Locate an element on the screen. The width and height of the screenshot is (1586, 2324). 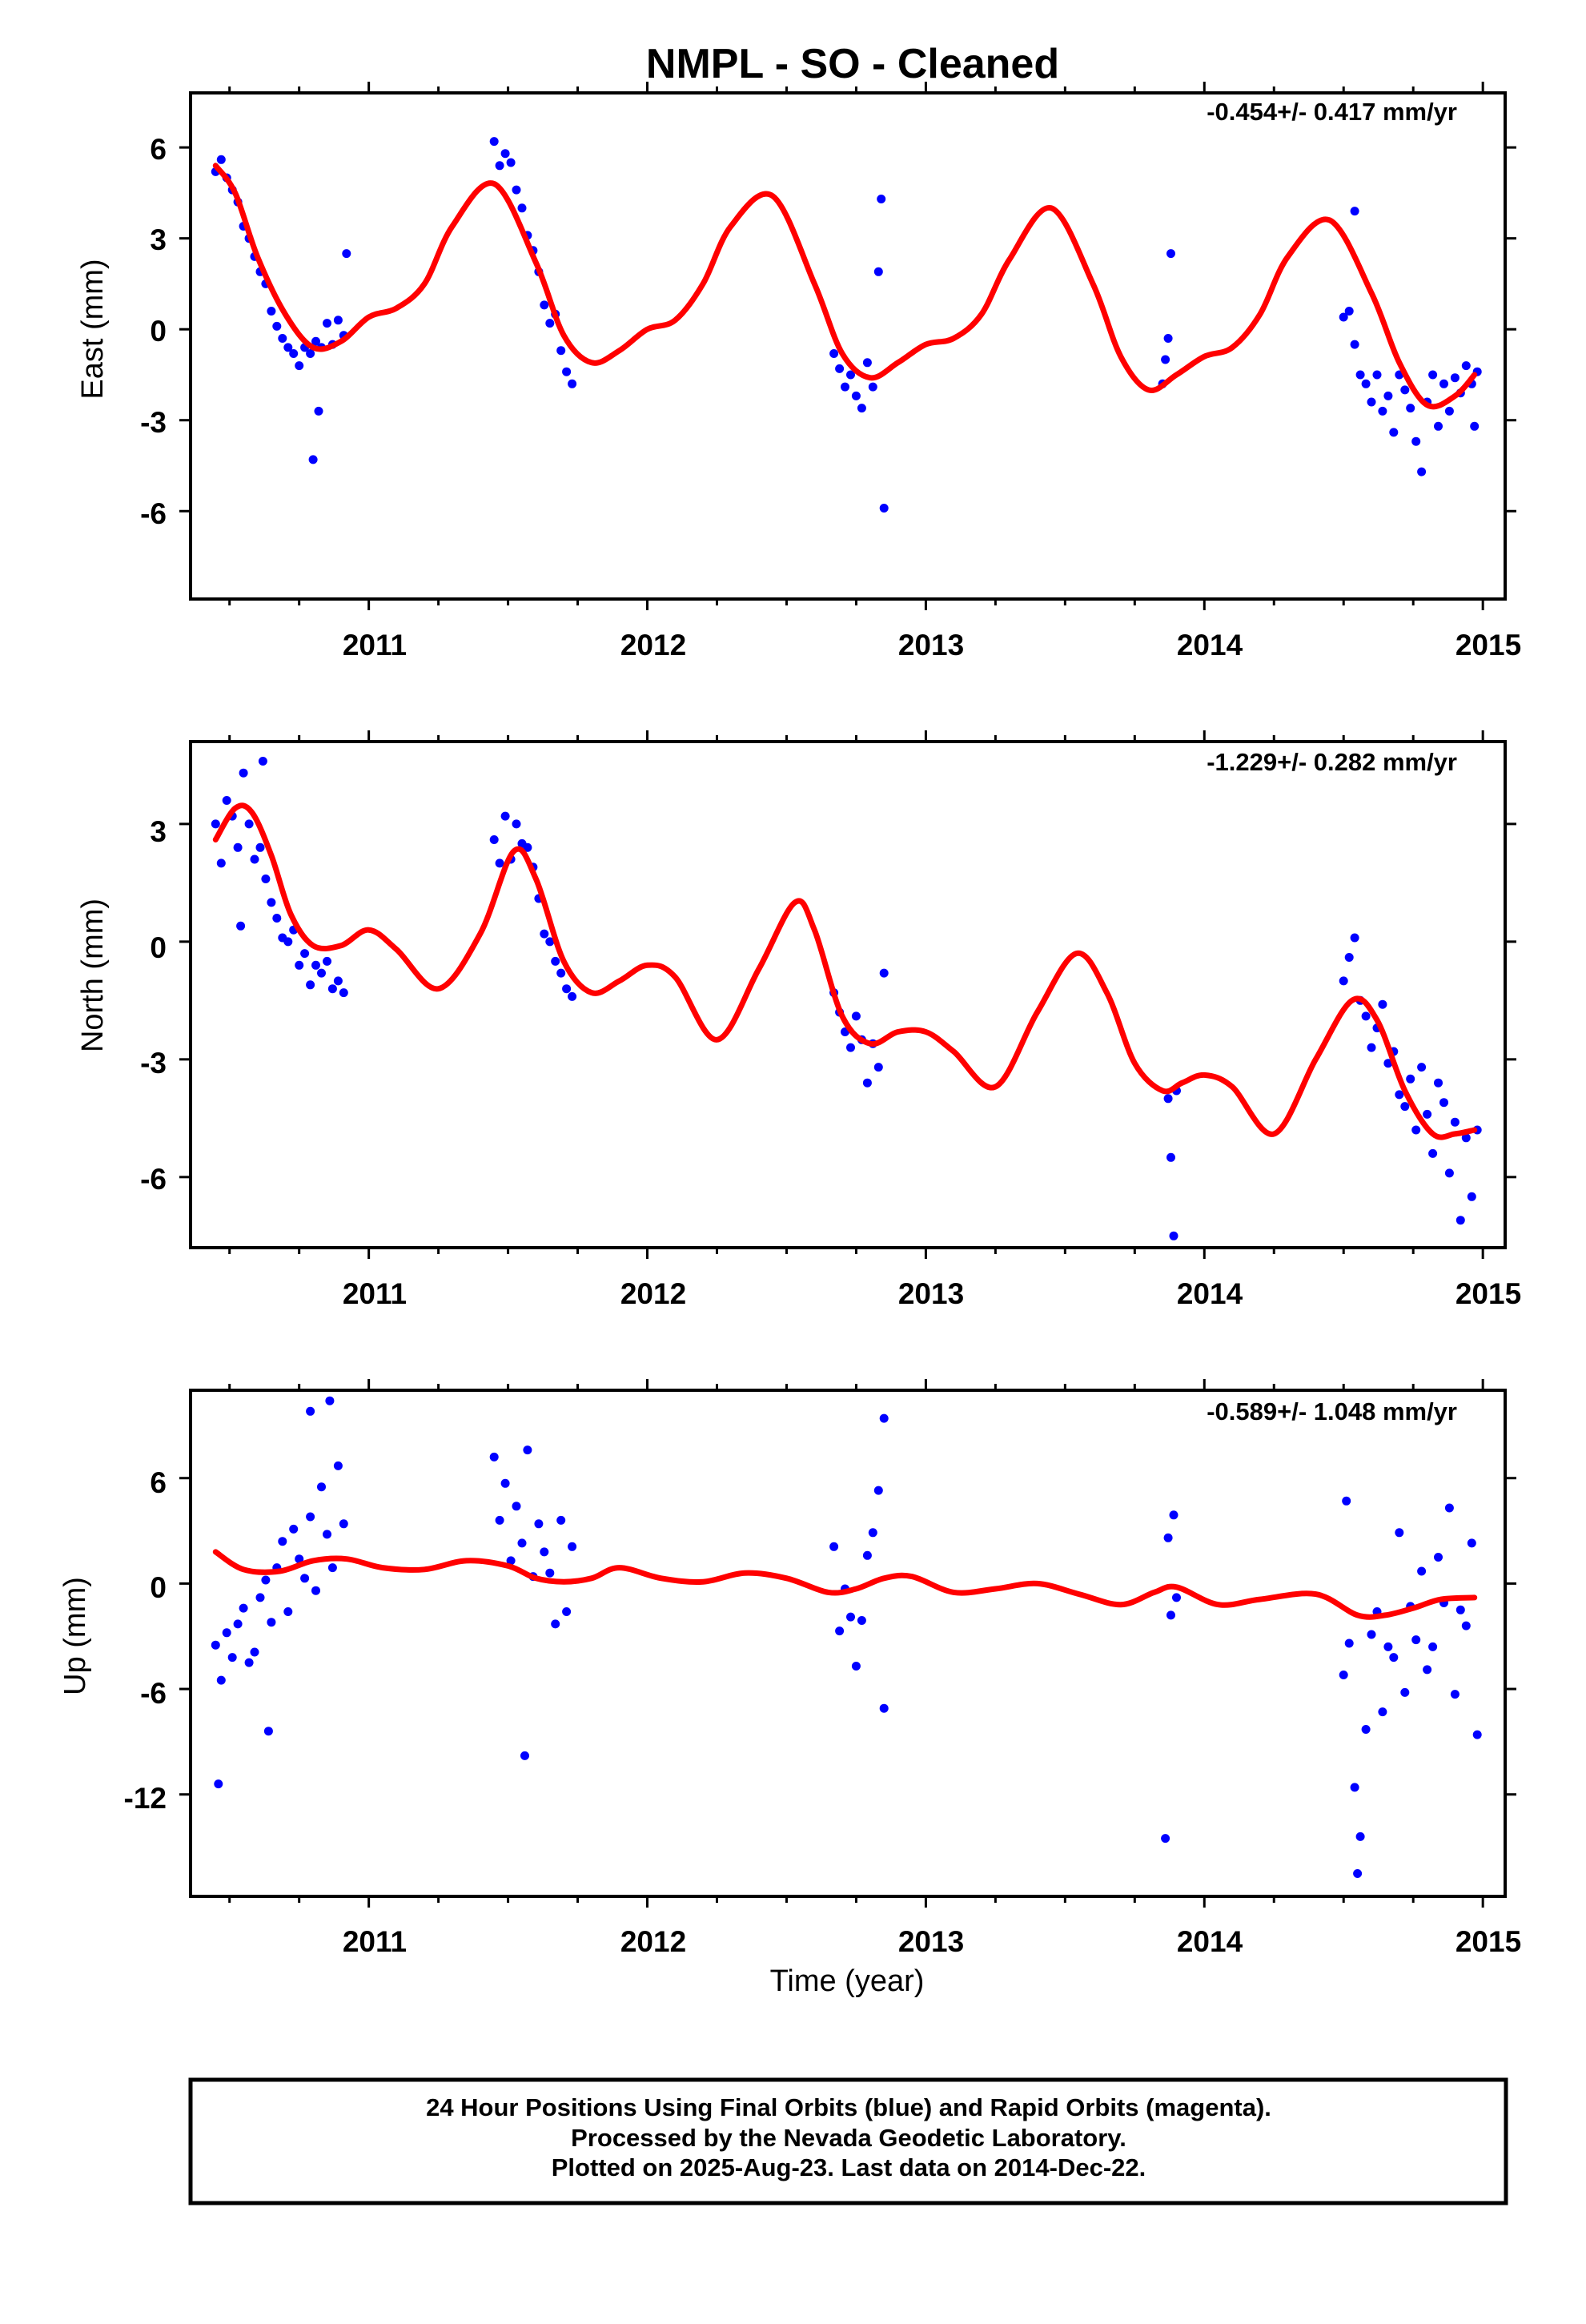
north-x-tick-label: 2012 is located at coordinates (653, 1294).